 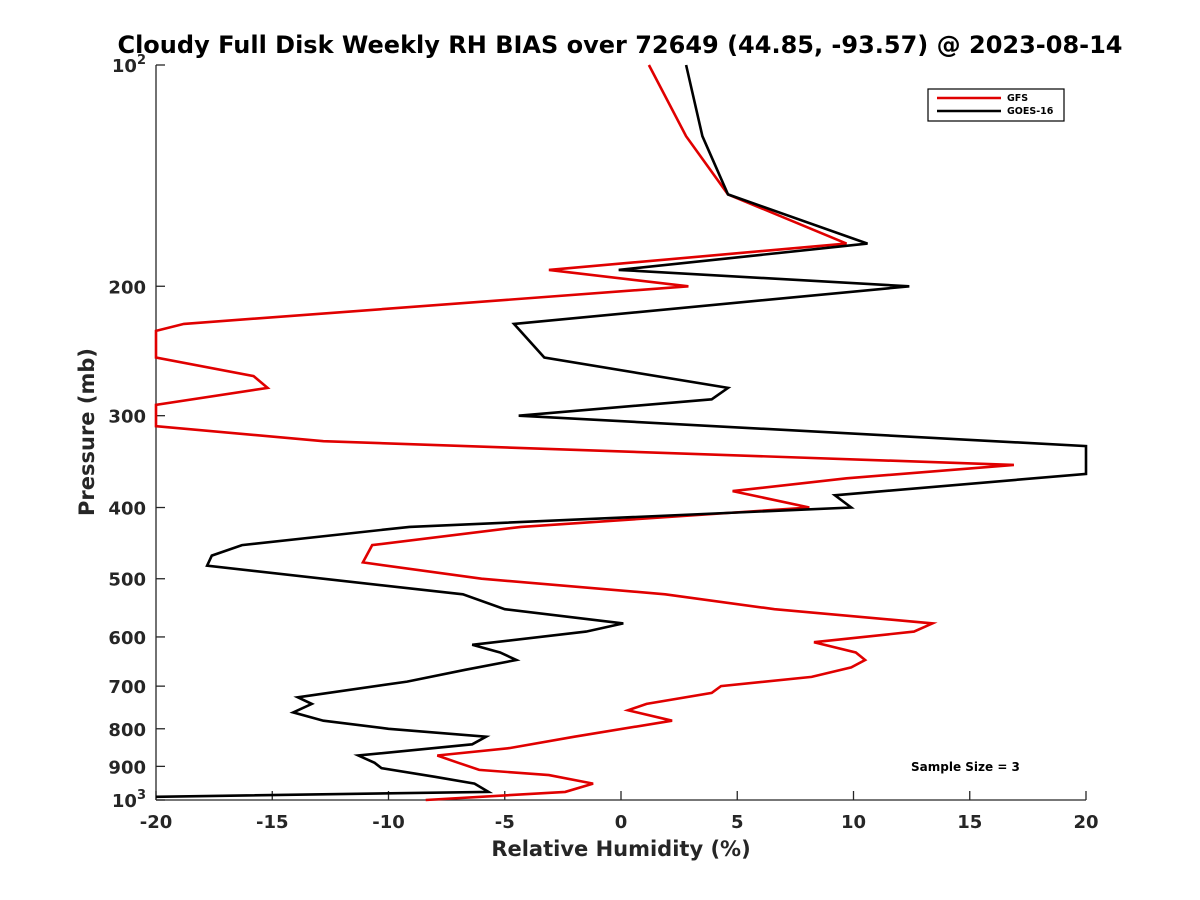 I want to click on x-tick-label: 15, so click(x=969, y=822).